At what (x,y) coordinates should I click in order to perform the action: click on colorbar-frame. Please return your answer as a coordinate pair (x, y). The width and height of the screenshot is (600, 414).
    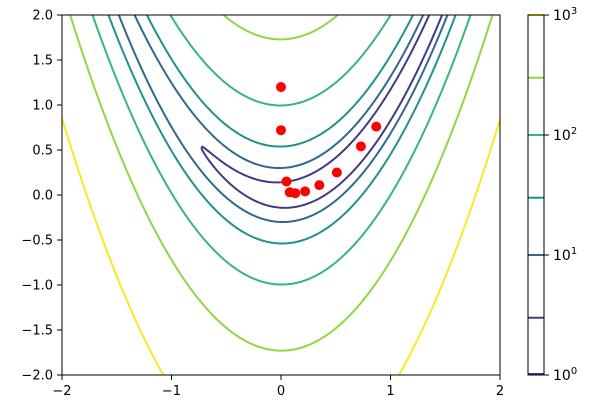
    Looking at the image, I should click on (536, 195).